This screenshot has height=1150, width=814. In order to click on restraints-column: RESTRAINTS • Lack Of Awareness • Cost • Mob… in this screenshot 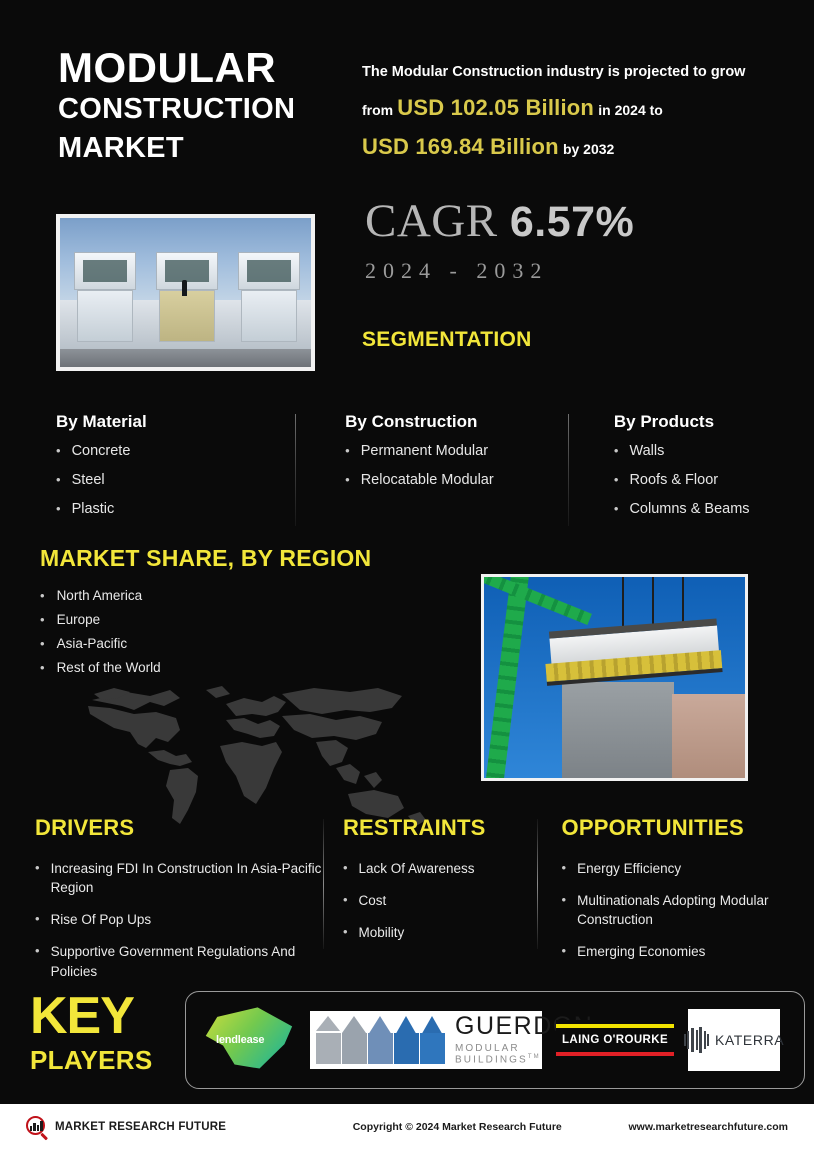, I will do `click(434, 904)`.